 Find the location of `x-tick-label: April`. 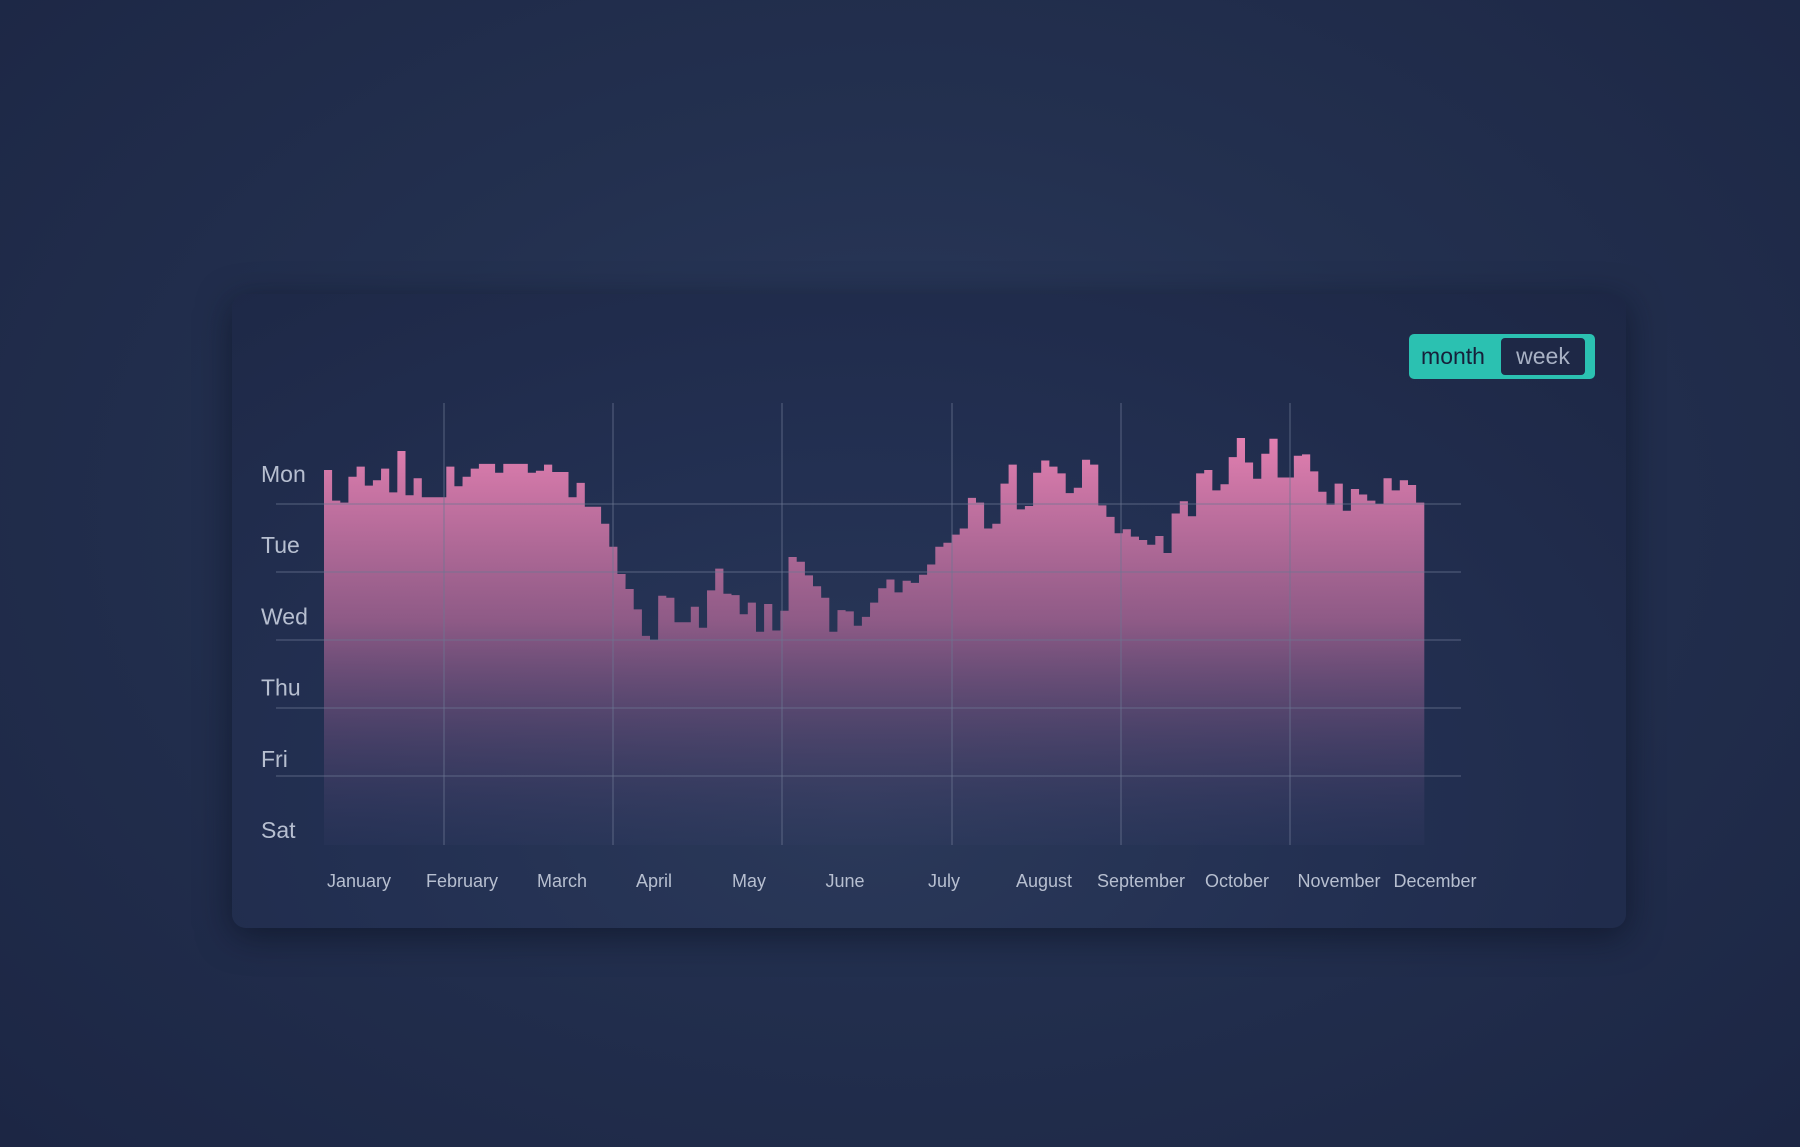

x-tick-label: April is located at coordinates (654, 881).